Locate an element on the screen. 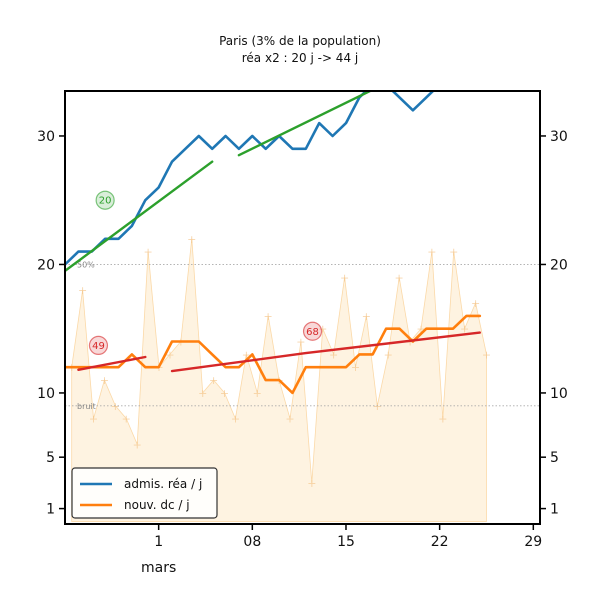  y-tick-label: 5 is located at coordinates (50, 458).